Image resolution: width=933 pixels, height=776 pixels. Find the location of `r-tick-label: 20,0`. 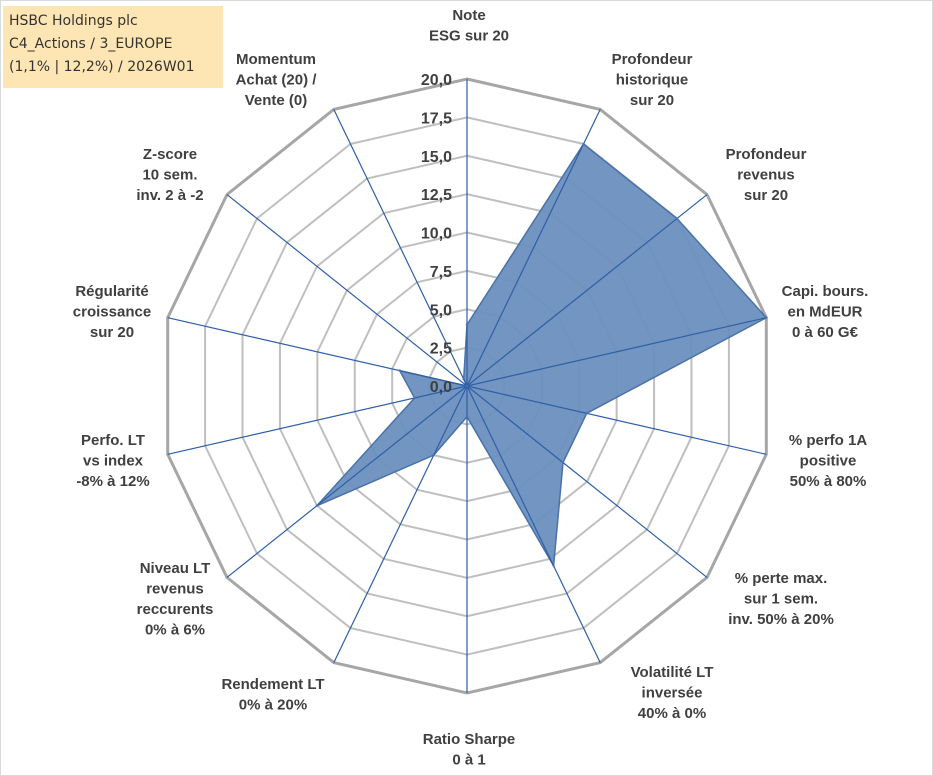

r-tick-label: 20,0 is located at coordinates (436, 80).